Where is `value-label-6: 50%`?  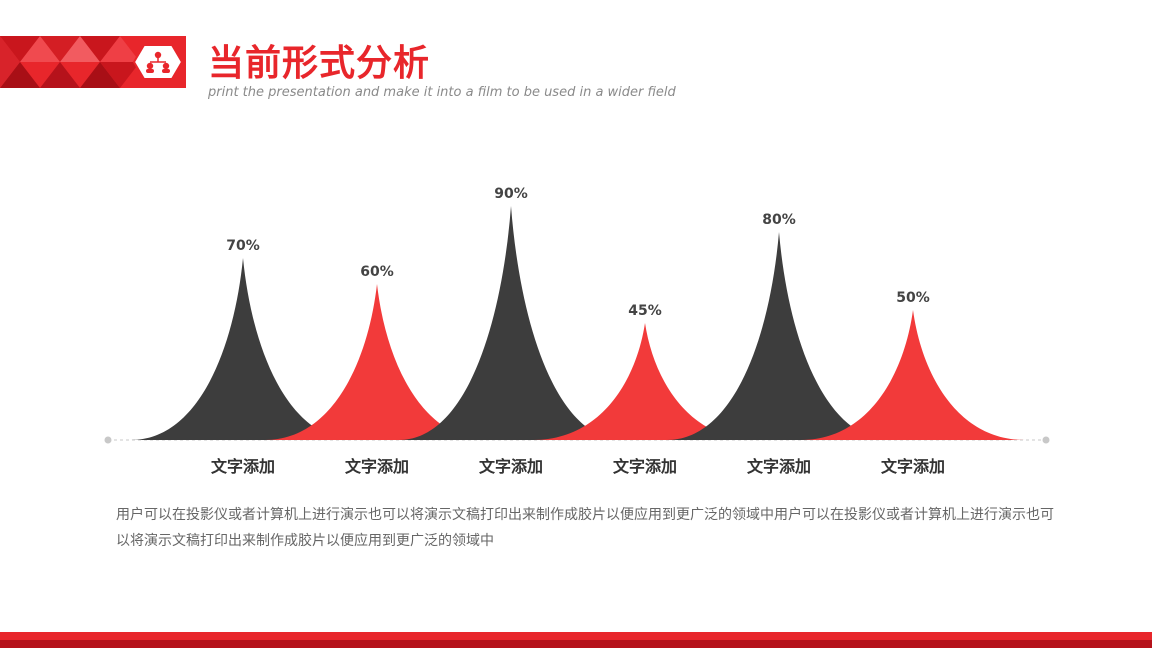
value-label-6: 50% is located at coordinates (913, 298).